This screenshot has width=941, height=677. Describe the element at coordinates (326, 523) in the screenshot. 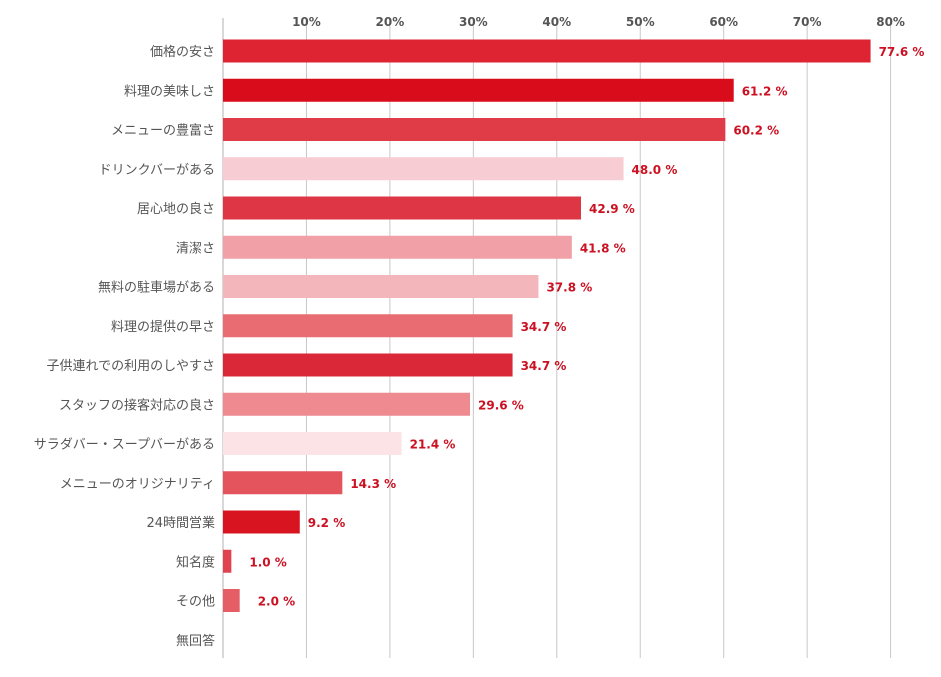

I see `value-label: 9.2 %` at that location.